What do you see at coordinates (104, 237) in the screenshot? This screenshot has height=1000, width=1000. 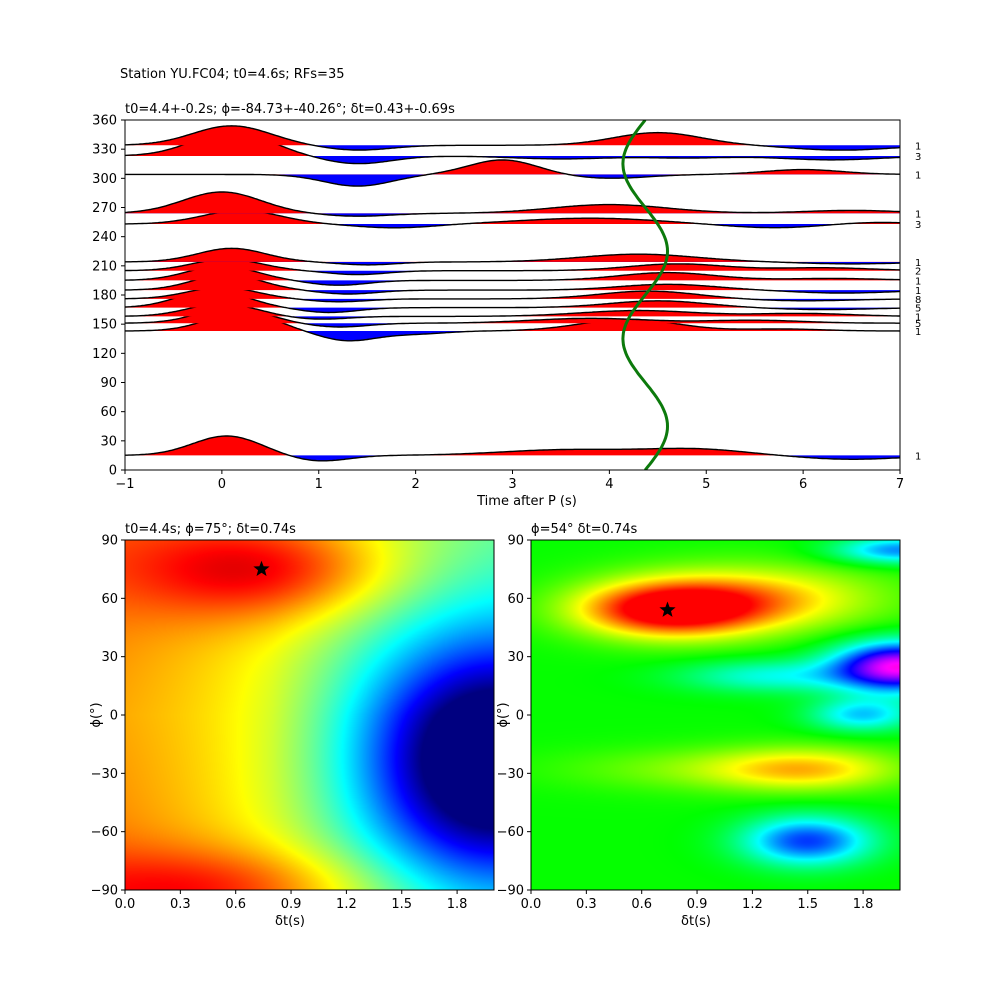 I see `rf-y-tick-label: 240` at bounding box center [104, 237].